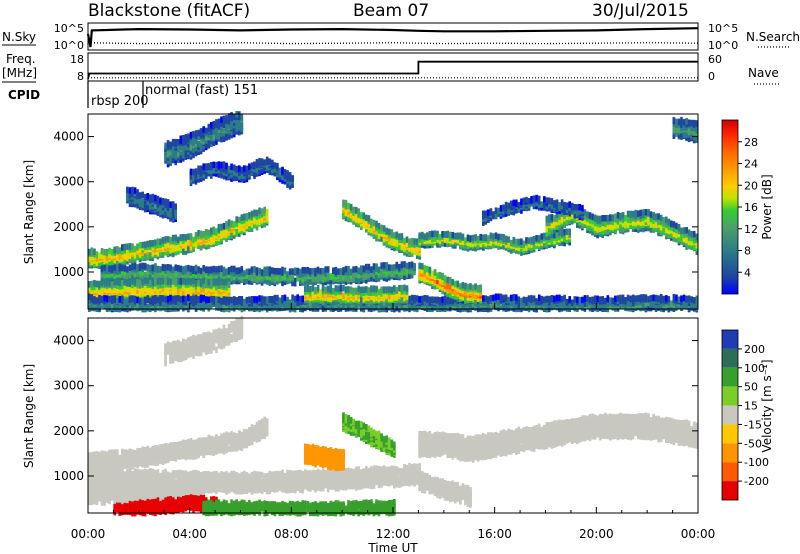 The width and height of the screenshot is (800, 554). Describe the element at coordinates (391, 11) in the screenshot. I see `beam-label: Beam 07` at that location.